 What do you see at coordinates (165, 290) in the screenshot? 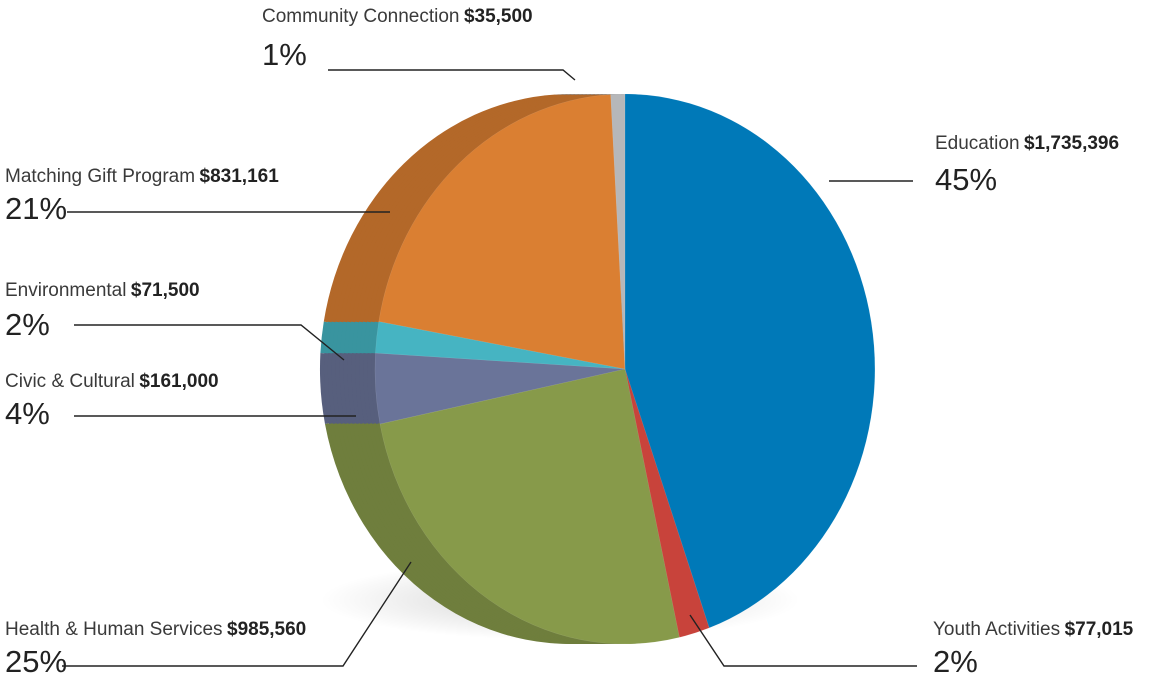
I see `label-amount: $71,500` at bounding box center [165, 290].